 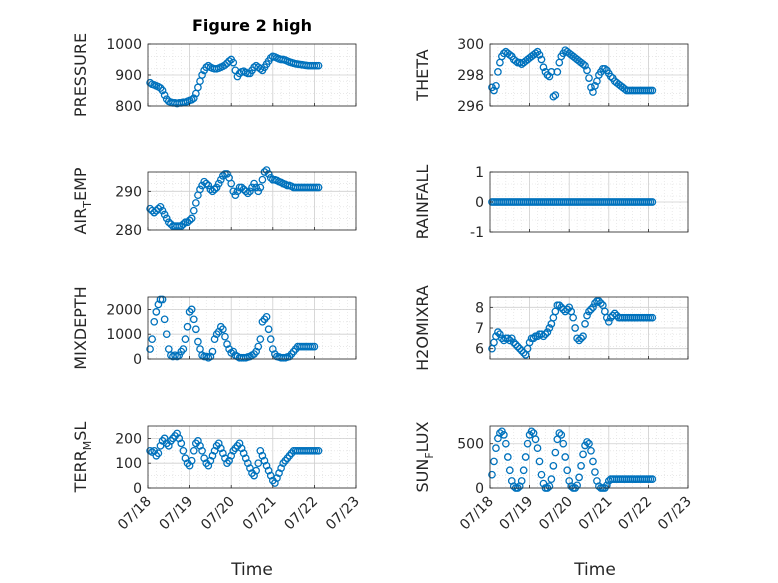 I want to click on x-tick-label: 07/18, so click(x=477, y=514).